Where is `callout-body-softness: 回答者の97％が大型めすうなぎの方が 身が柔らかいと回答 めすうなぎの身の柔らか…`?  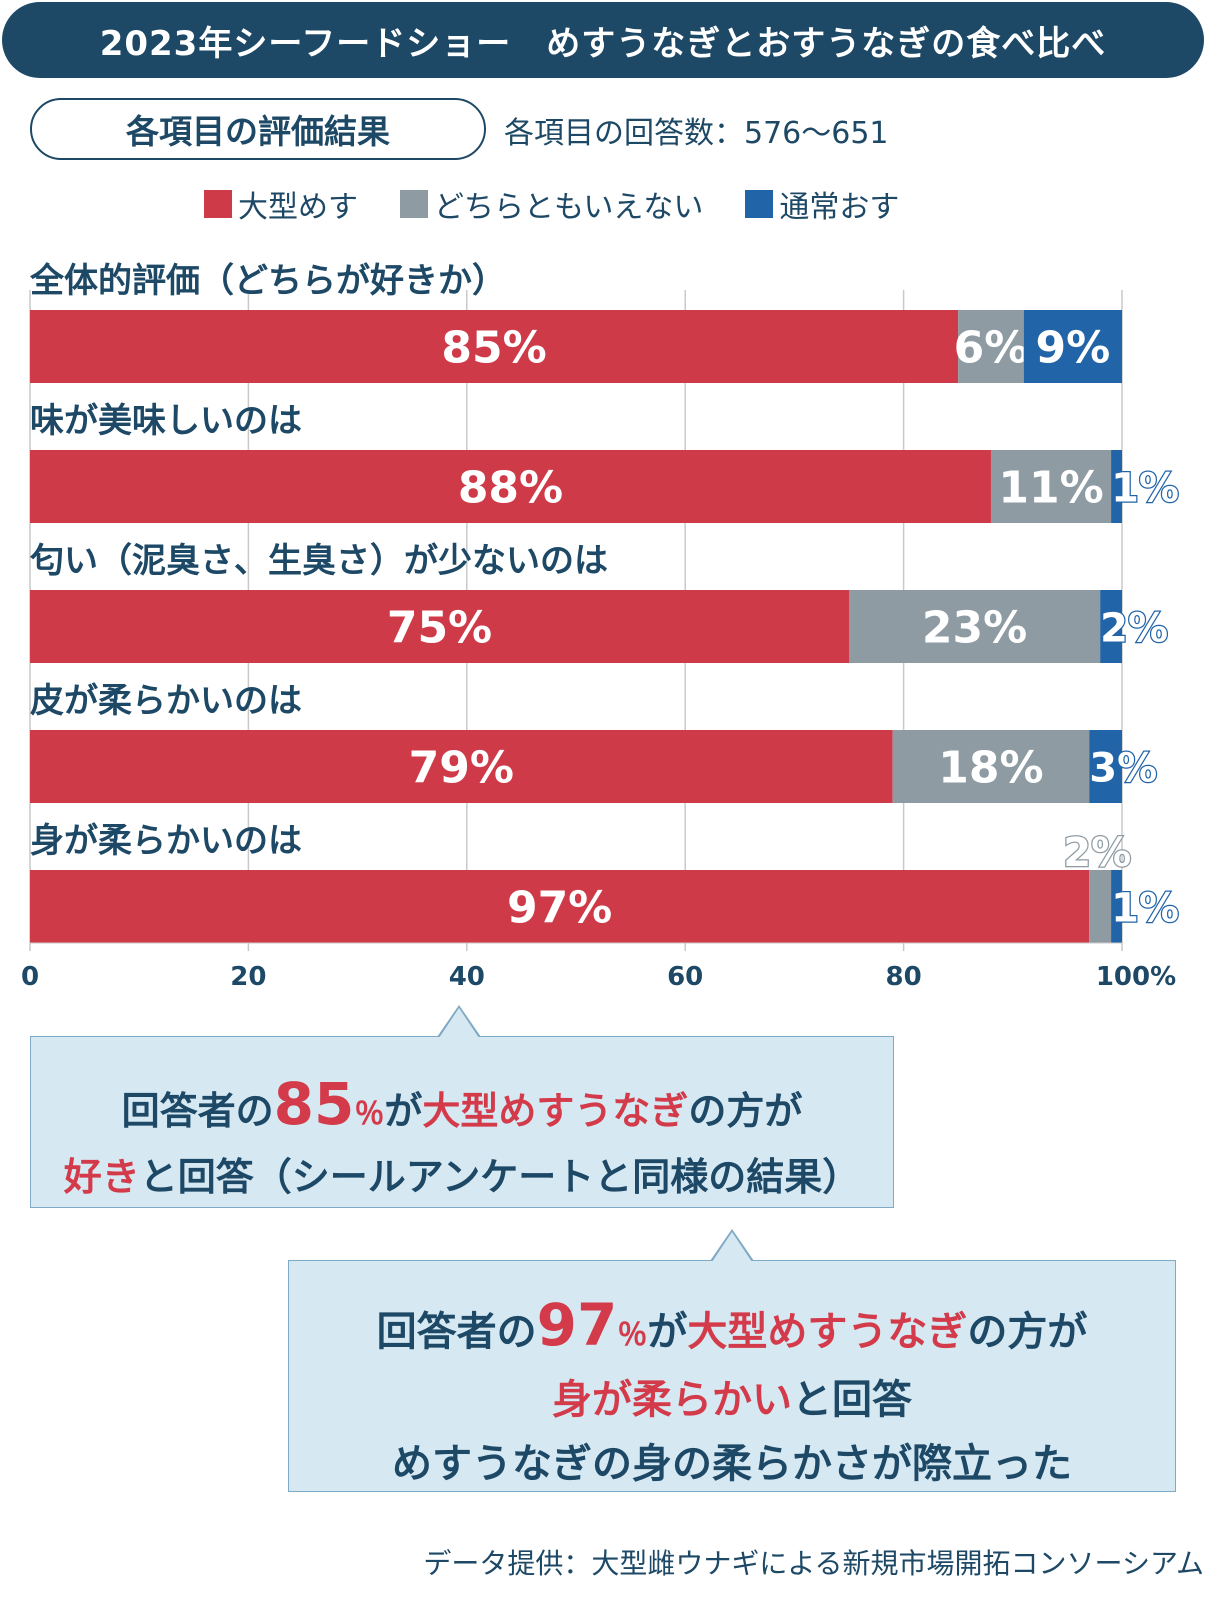
callout-body-softness: 回答者の97％が大型めすうなぎの方が 身が柔らかいと回答 めすうなぎの身の柔らか… is located at coordinates (732, 1376).